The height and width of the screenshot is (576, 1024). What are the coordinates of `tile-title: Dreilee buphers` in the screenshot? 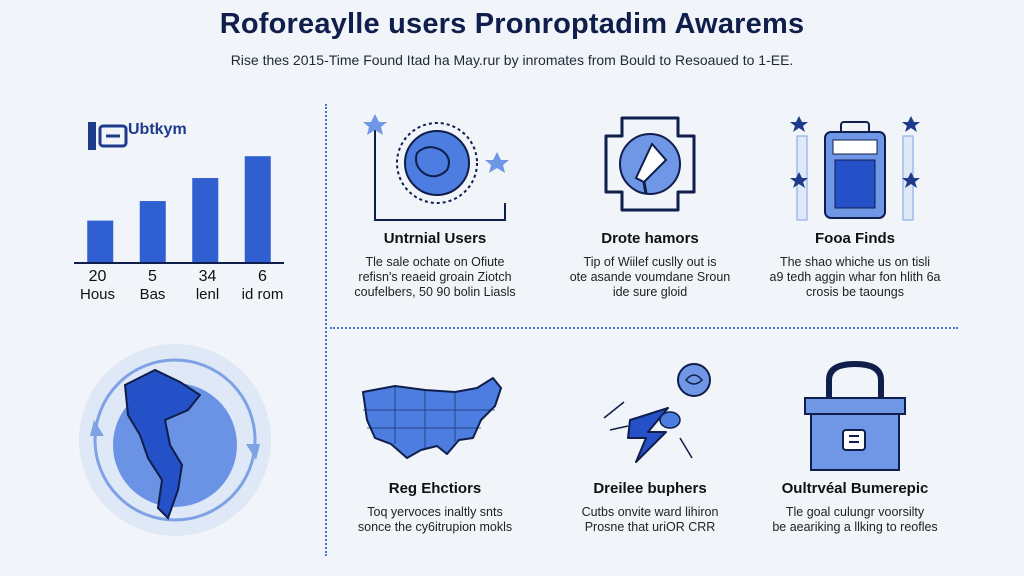 It's located at (650, 488).